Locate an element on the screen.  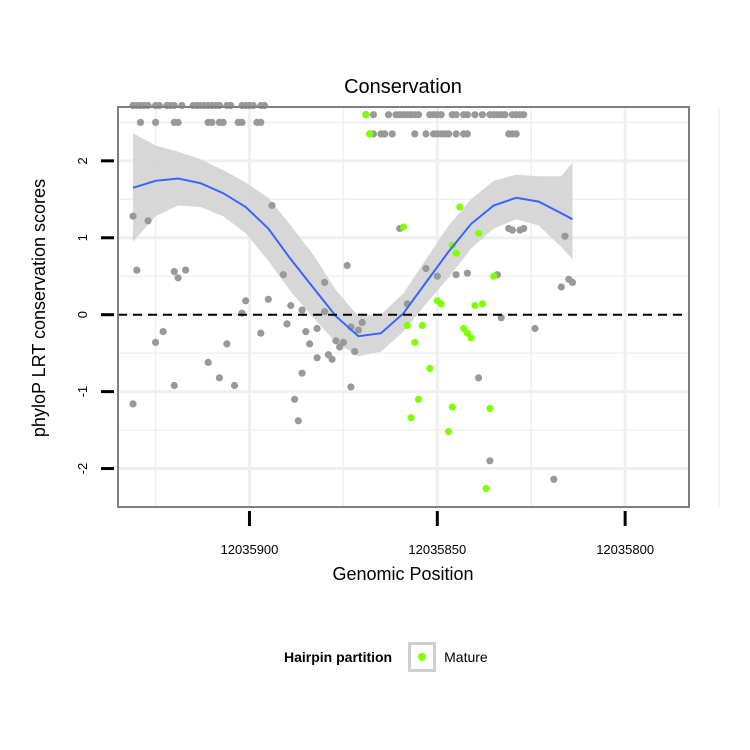
legend: Hairpin partition Mature is located at coordinates (386, 657).